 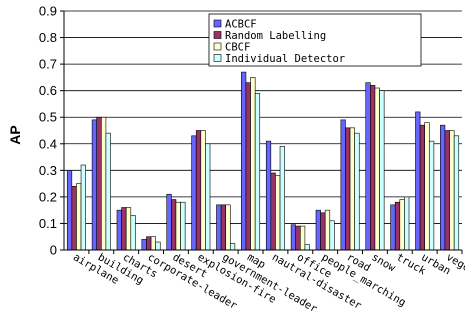 I want to click on y-tick-labels: 0 0.1 0.2 0.3 0.4 0.5 0.6 0.7 0.8 0.9, so click(x=48, y=131).